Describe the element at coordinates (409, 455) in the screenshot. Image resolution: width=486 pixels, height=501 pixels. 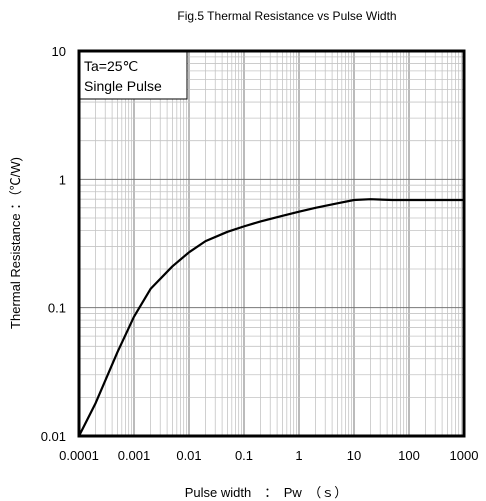
I see `x-tick-label: 100` at that location.